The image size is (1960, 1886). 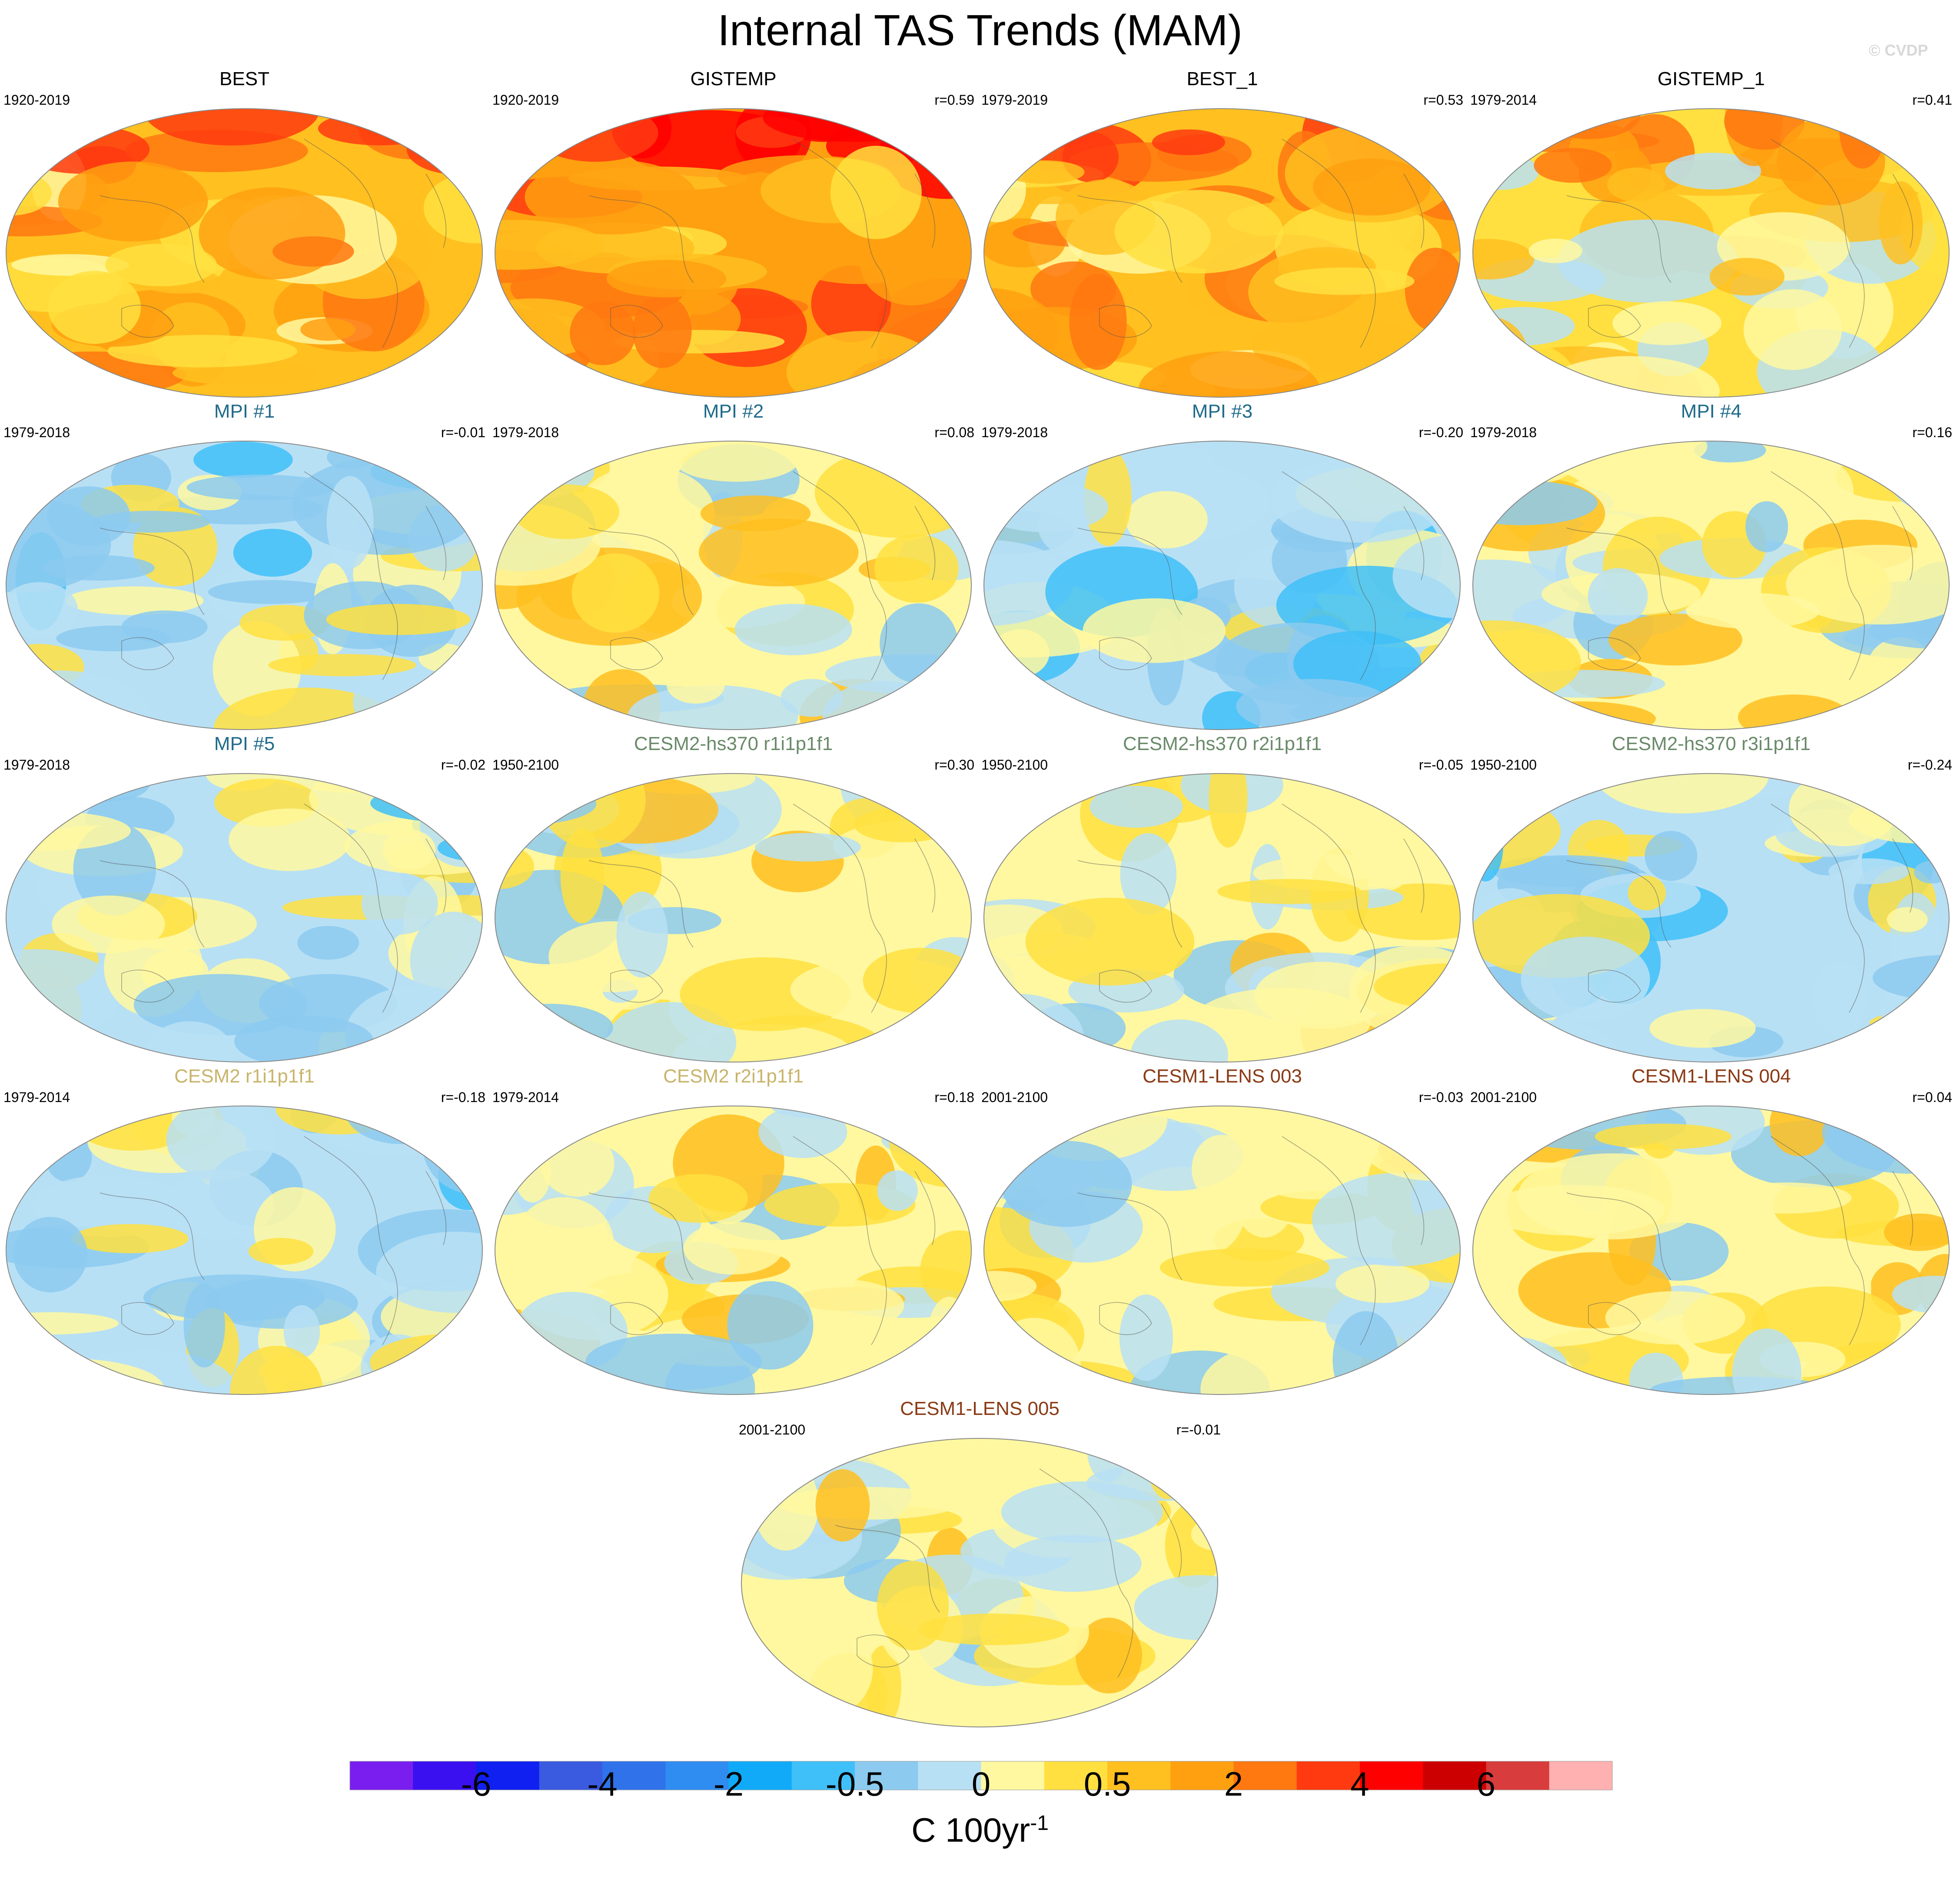 What do you see at coordinates (1711, 1076) in the screenshot?
I see `panel-title: CESM1-LENS 004` at bounding box center [1711, 1076].